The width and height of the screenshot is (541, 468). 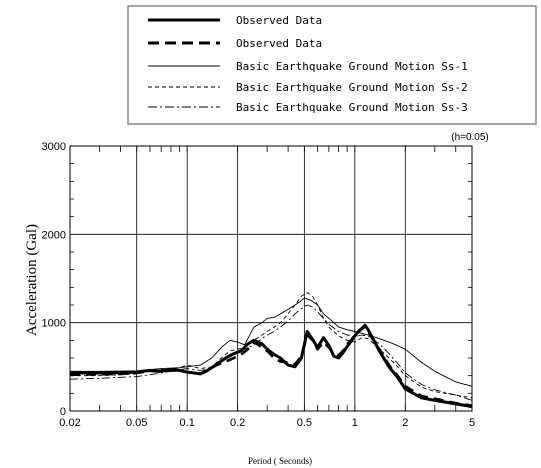 I want to click on legend-label-ss2: Basic Earthquake Ground Motion Ss-2, so click(x=352, y=87).